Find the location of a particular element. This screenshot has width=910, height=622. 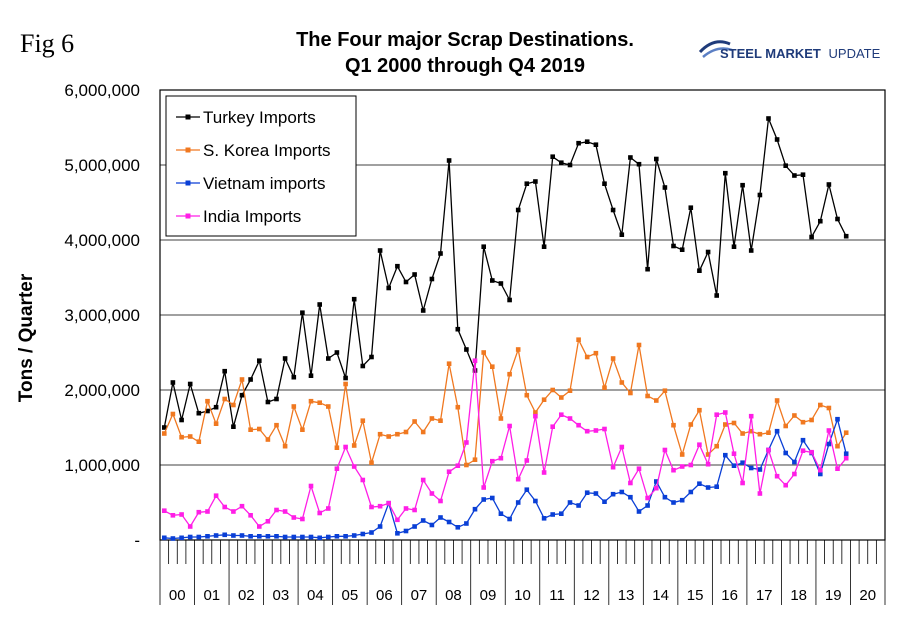

x-year-label: 07 is located at coordinates (419, 595).